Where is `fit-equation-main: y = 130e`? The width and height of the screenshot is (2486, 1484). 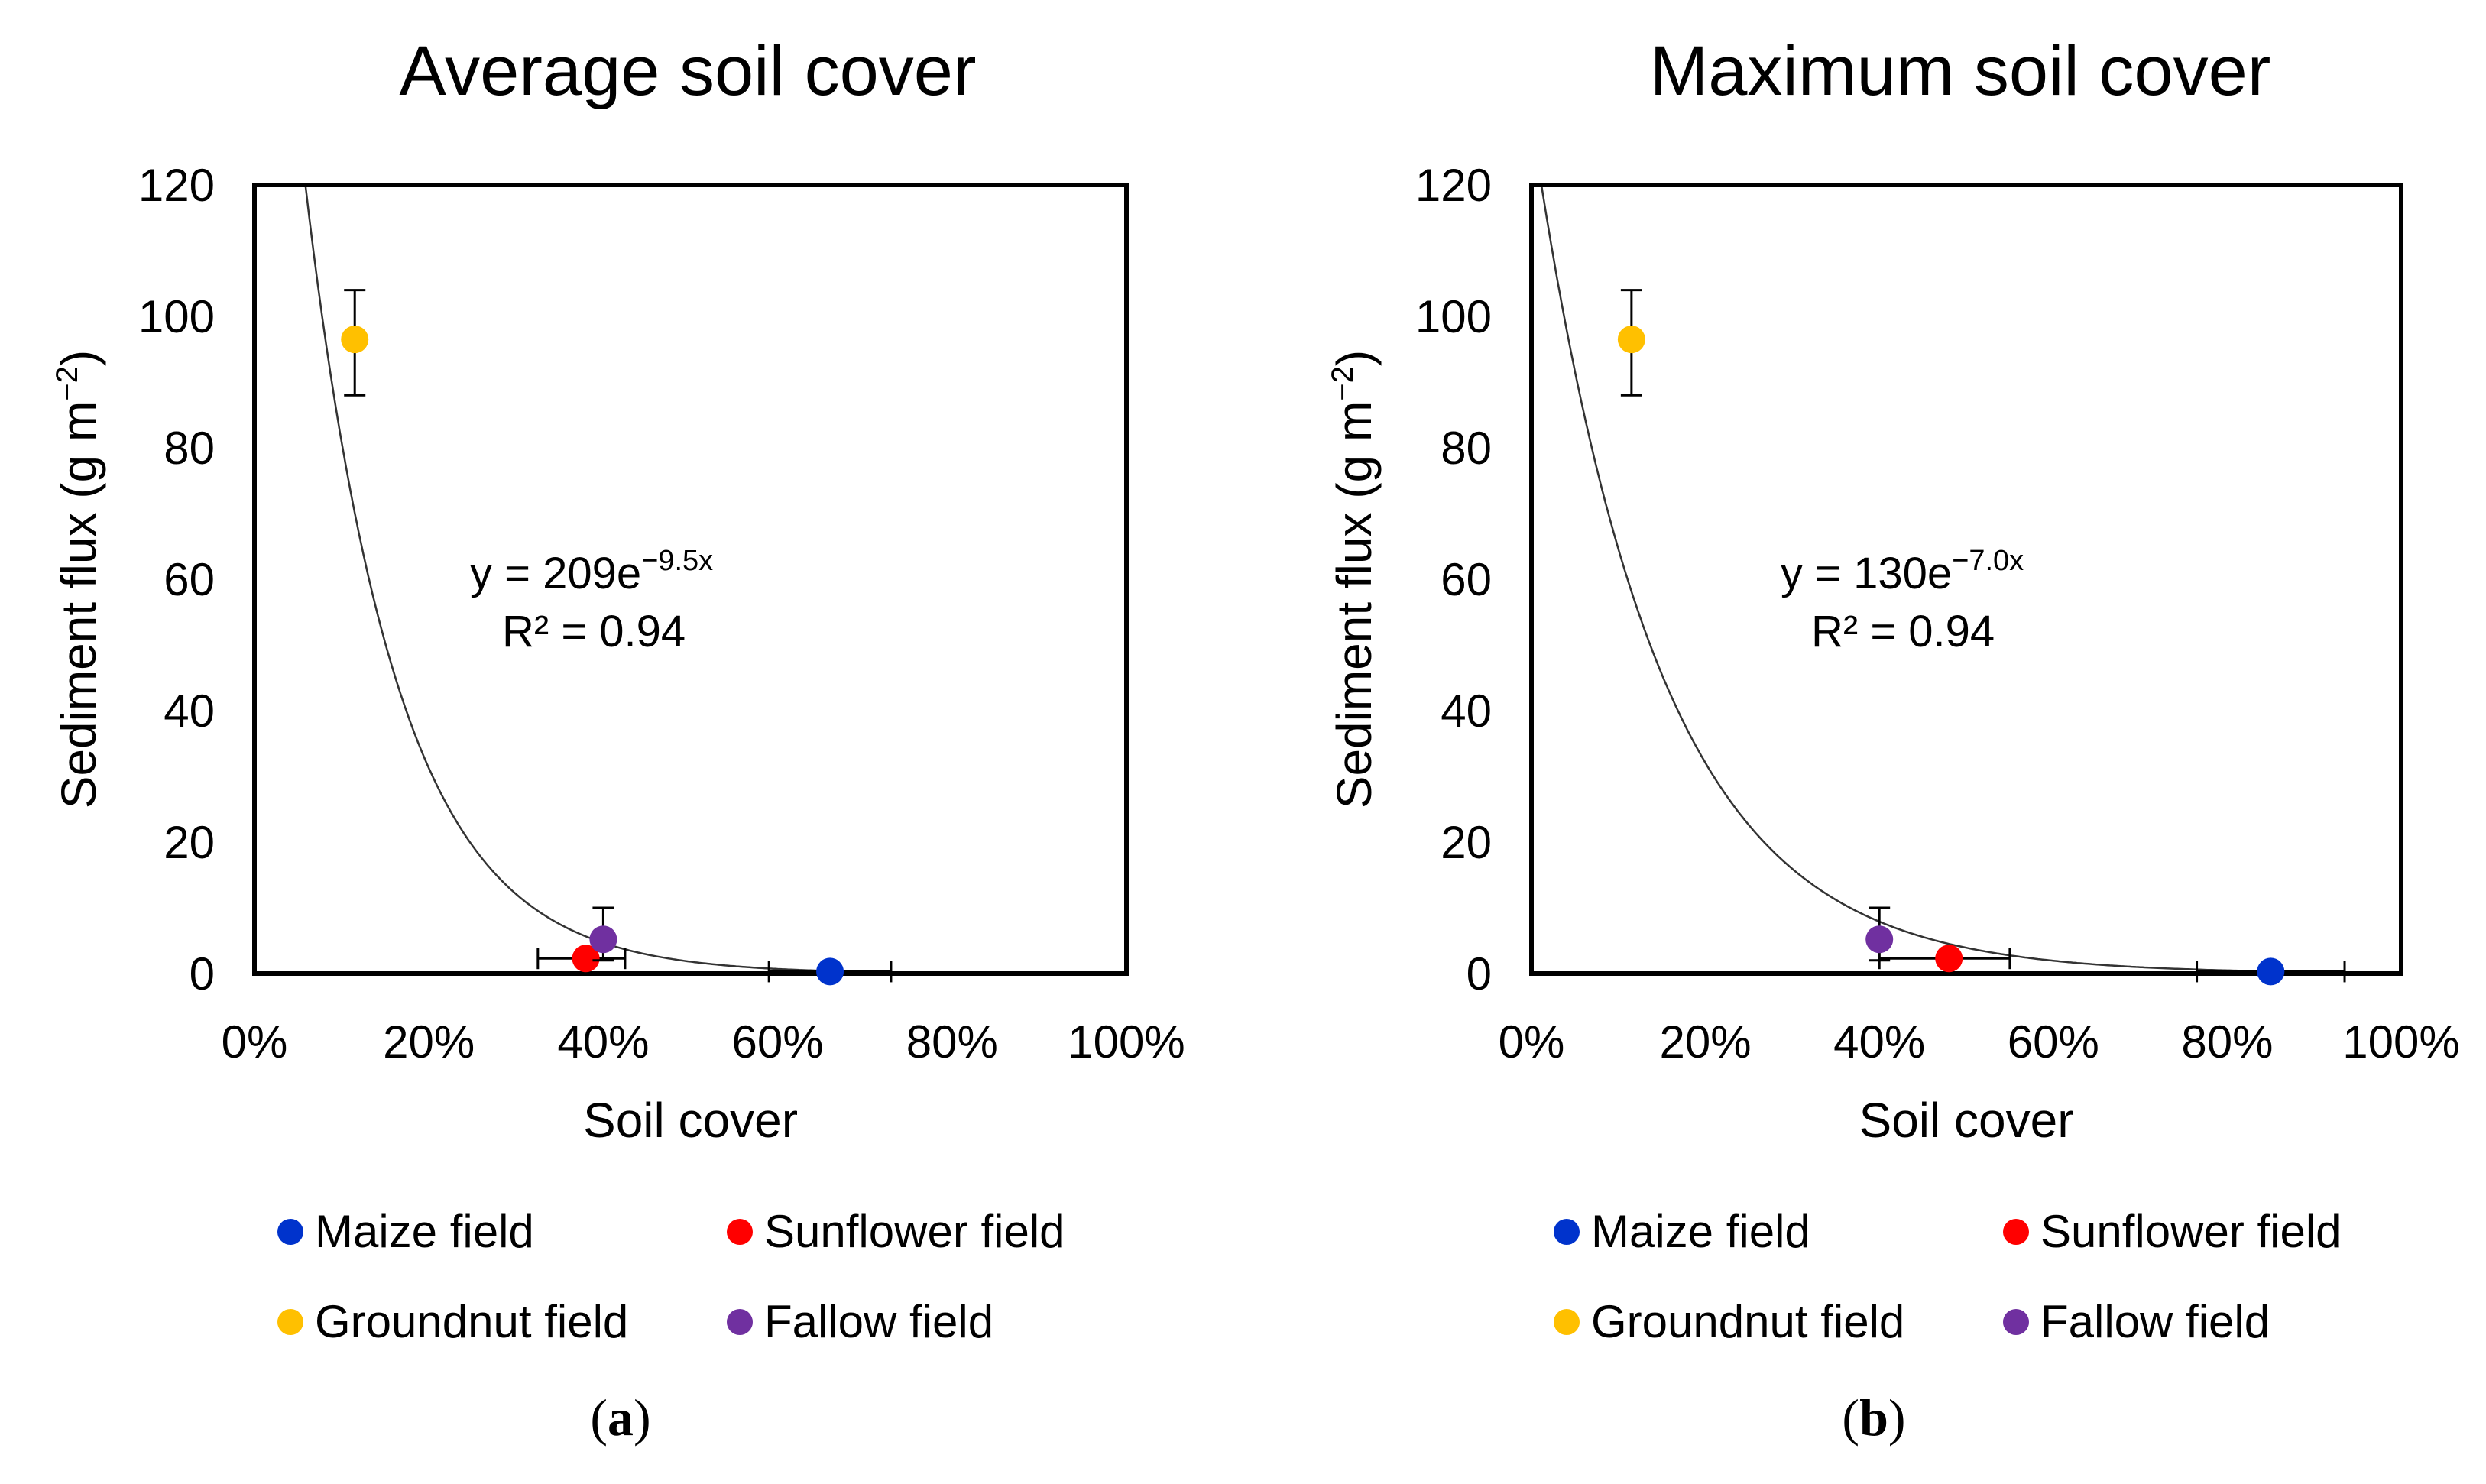 fit-equation-main: y = 130e is located at coordinates (1866, 574).